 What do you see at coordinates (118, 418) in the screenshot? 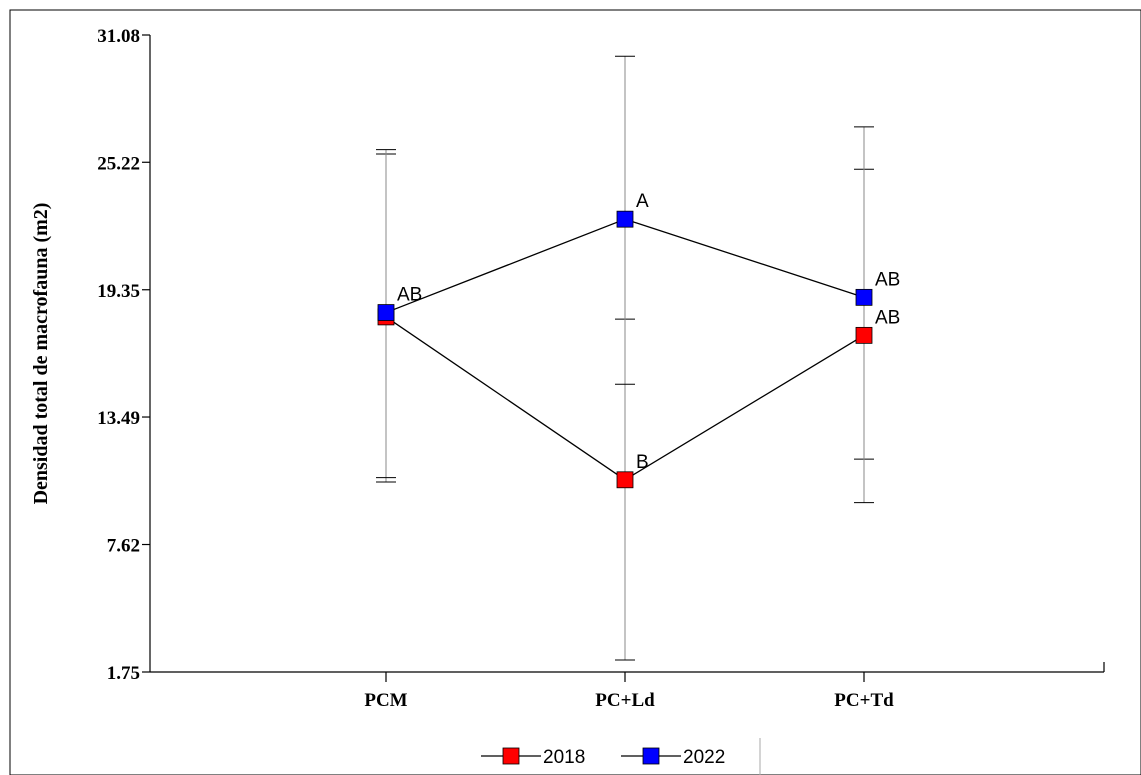
I see `y-tick-label: 13.49` at bounding box center [118, 418].